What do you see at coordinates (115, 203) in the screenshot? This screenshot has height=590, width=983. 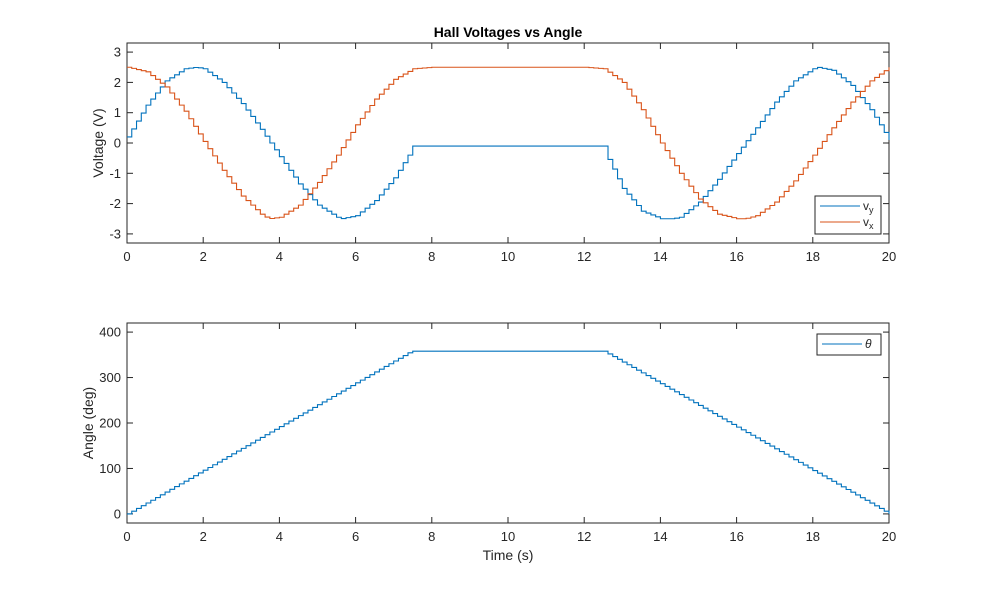 I see `y-tick-label: -2` at bounding box center [115, 203].